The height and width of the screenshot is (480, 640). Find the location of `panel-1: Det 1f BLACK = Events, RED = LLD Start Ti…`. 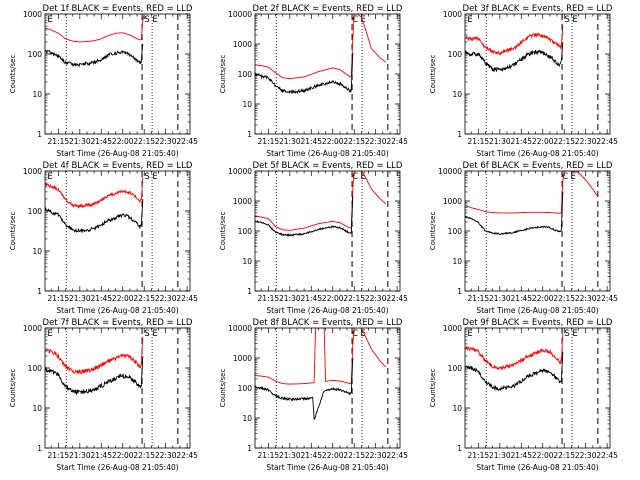

panel-1: Det 1f BLACK = Events, RED = LLD Start Ti… is located at coordinates (103, 81).